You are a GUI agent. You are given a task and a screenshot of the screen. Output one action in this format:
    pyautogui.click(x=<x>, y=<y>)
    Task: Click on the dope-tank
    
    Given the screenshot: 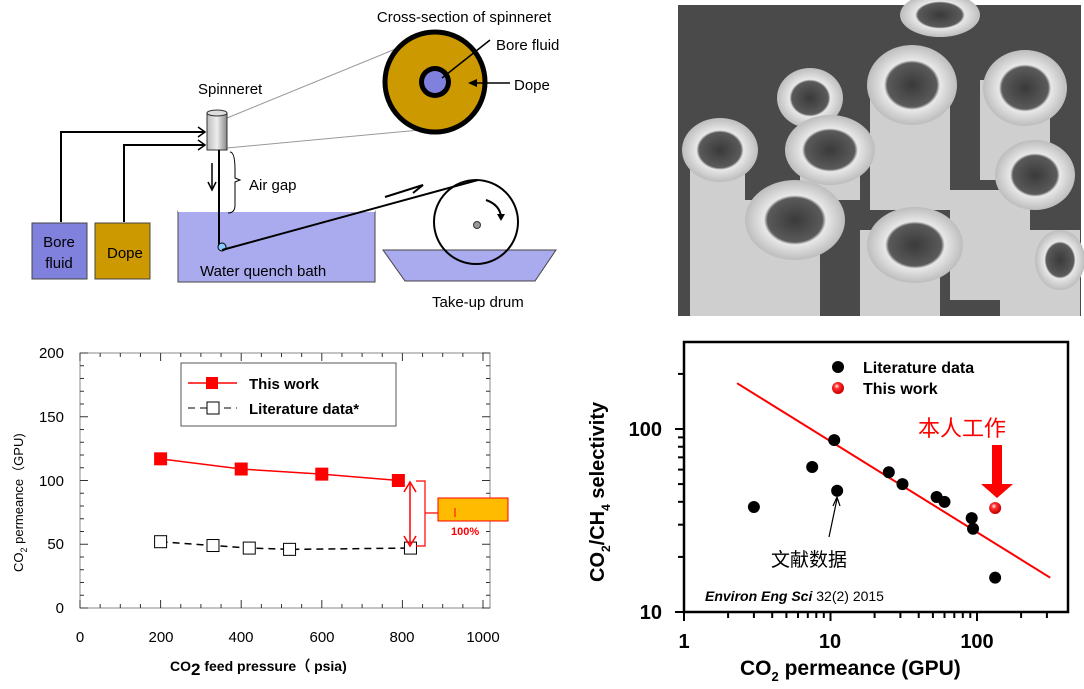 What is the action you would take?
    pyautogui.click(x=122, y=251)
    